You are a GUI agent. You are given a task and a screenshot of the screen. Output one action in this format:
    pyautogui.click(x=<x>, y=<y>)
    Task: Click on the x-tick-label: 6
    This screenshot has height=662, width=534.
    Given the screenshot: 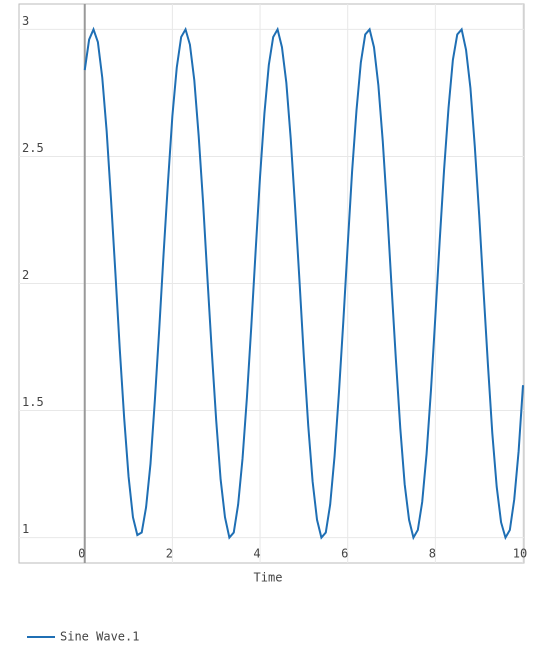 What is the action you would take?
    pyautogui.click(x=344, y=554)
    